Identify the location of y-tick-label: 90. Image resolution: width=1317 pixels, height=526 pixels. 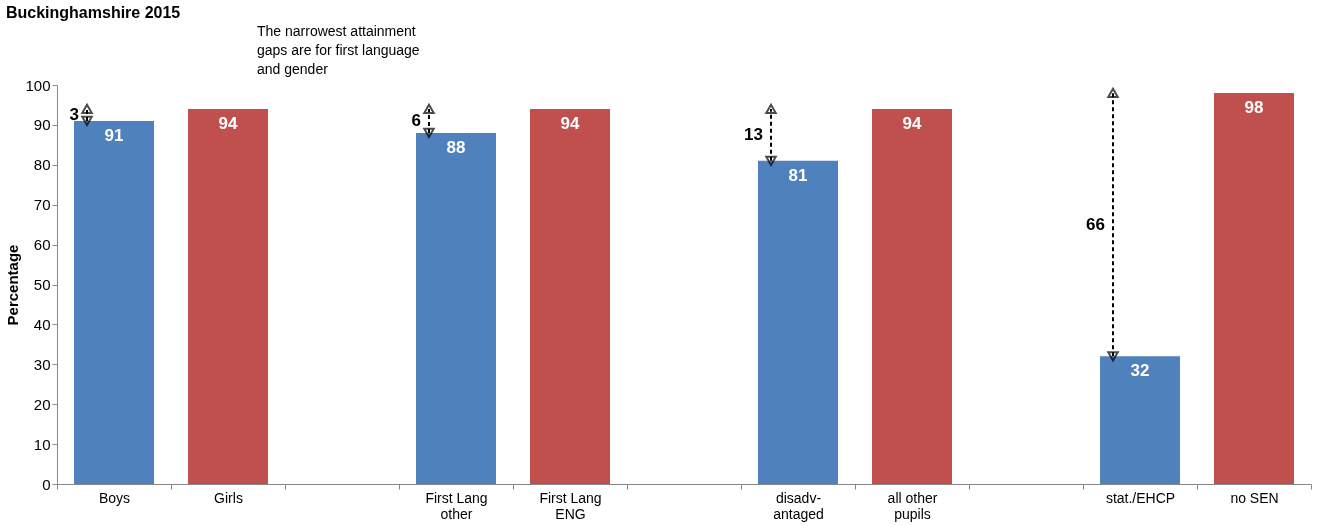
(42, 125).